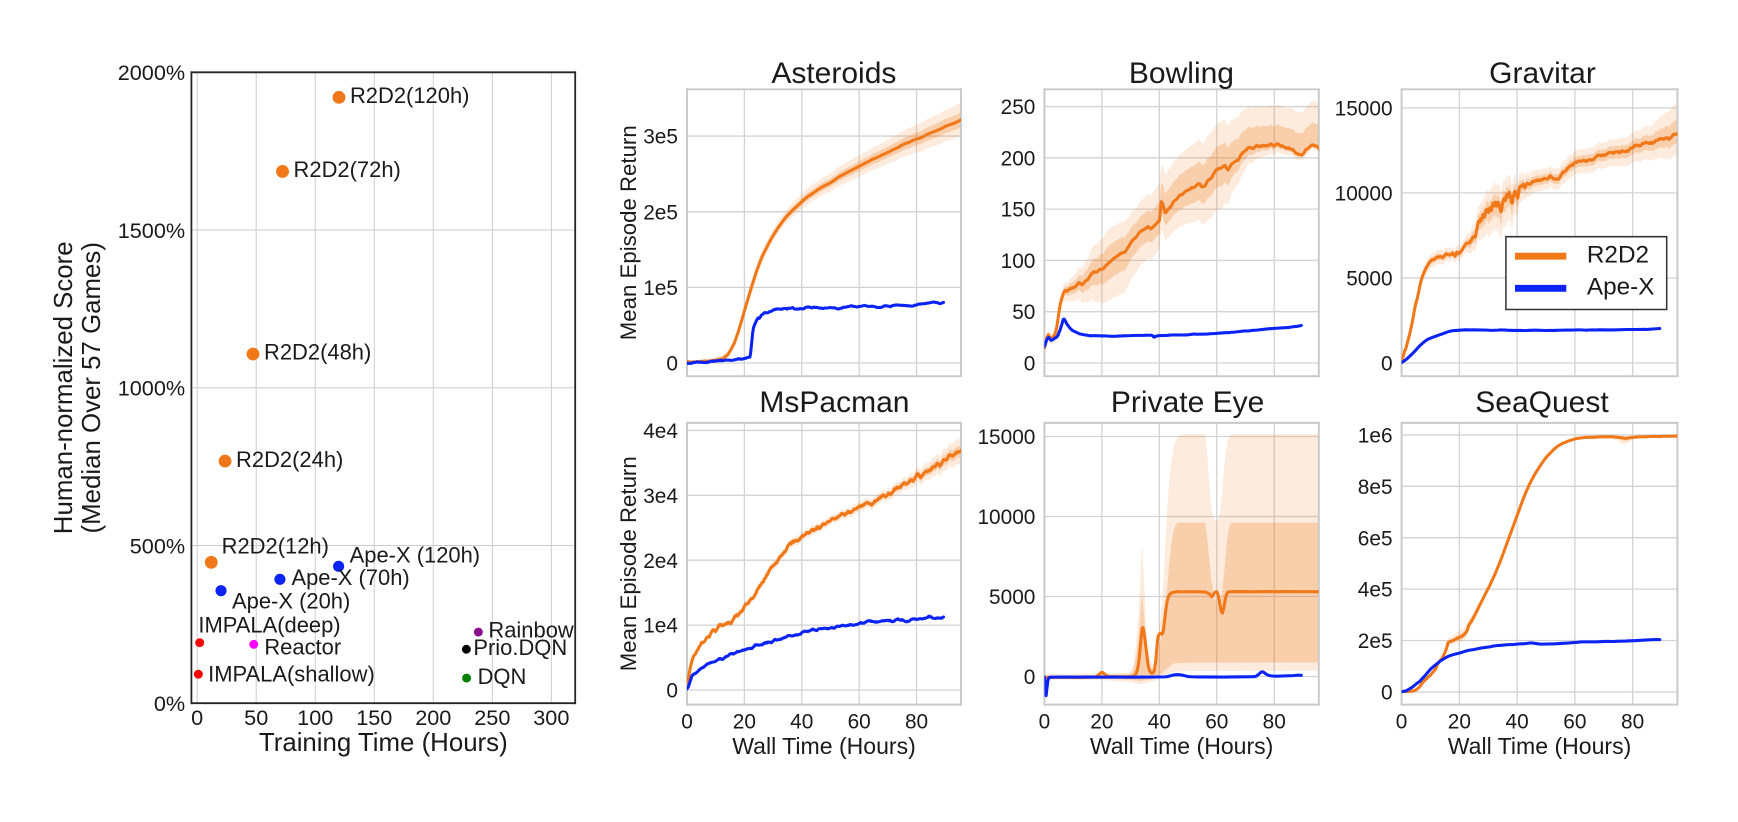 This screenshot has width=1738, height=822. I want to click on svg-text: R2D2(48h), so click(317, 352).